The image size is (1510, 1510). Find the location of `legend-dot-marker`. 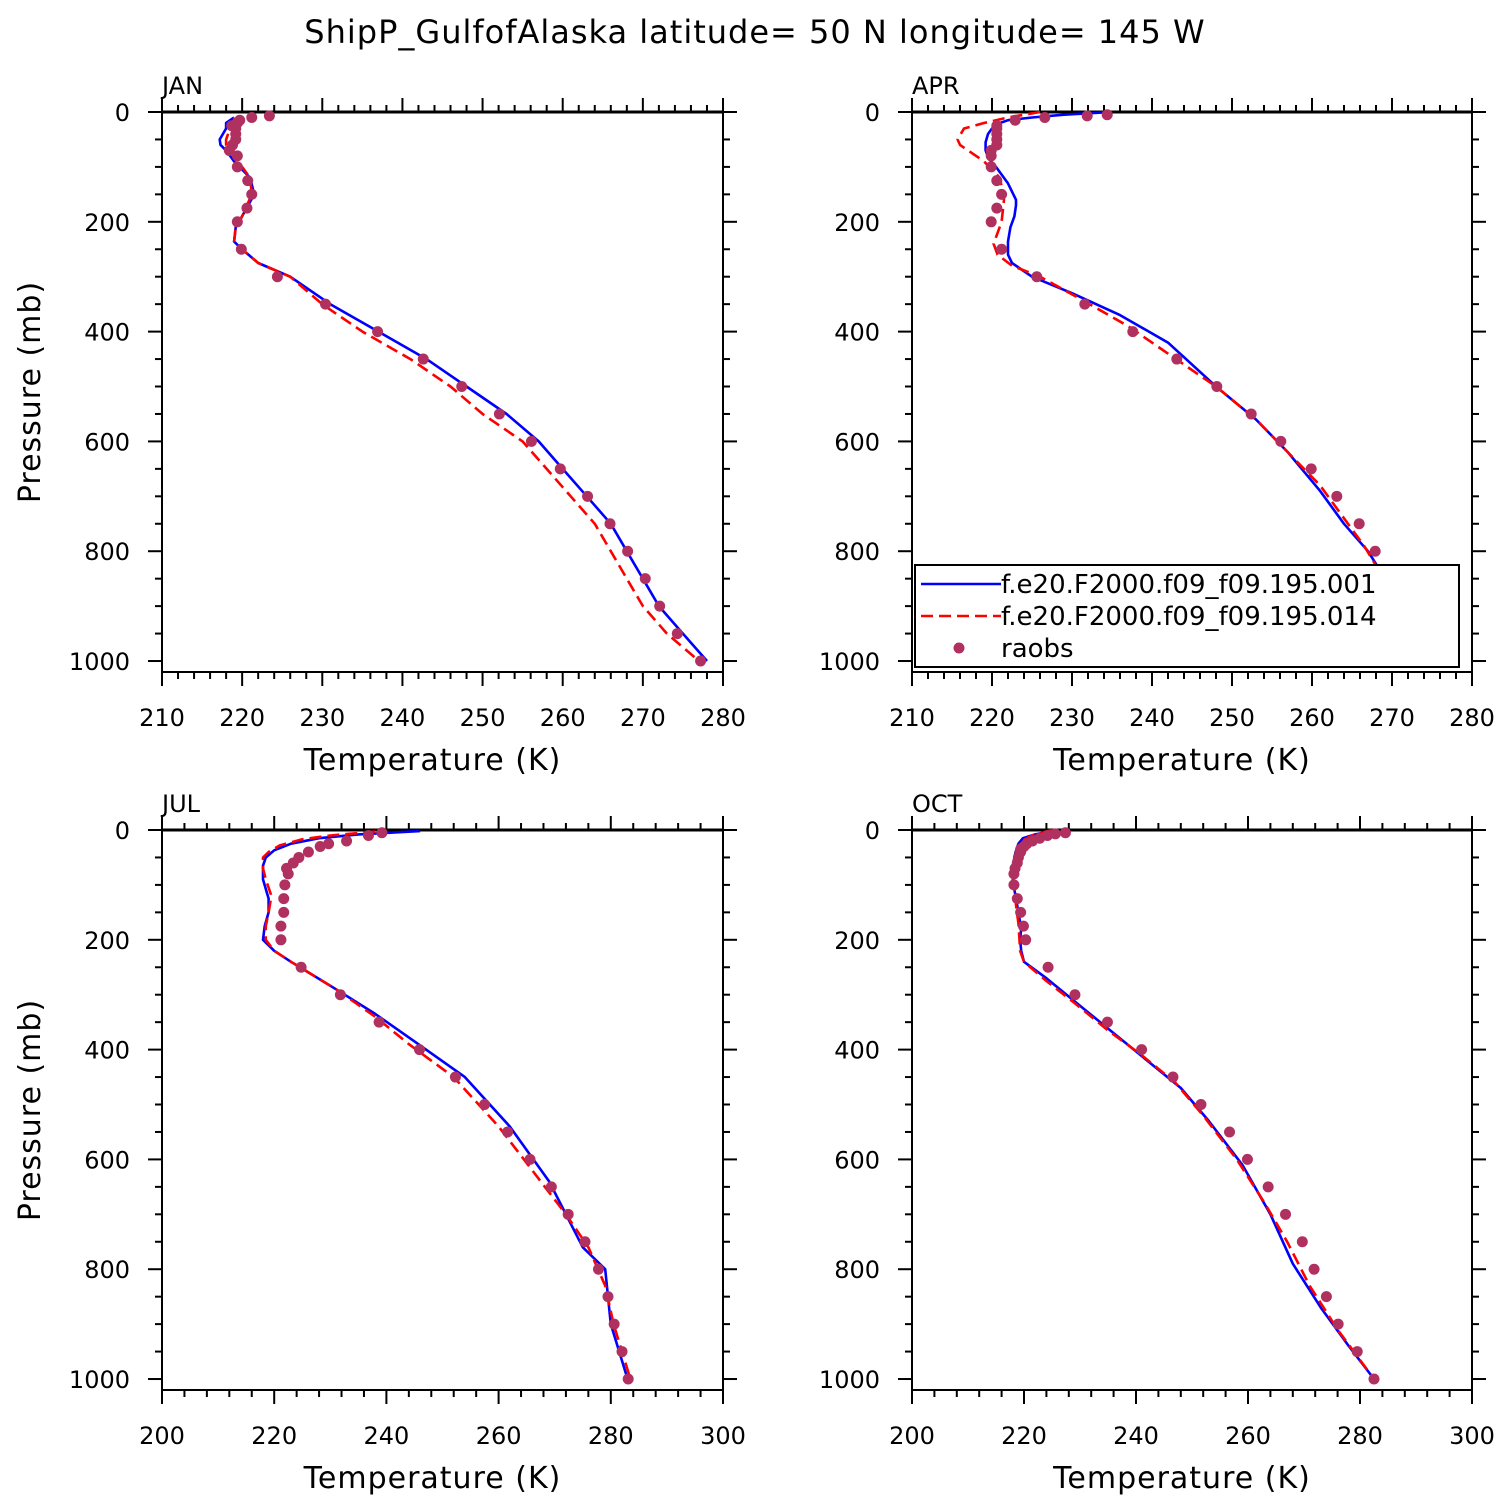

legend-dot-marker is located at coordinates (959, 648).